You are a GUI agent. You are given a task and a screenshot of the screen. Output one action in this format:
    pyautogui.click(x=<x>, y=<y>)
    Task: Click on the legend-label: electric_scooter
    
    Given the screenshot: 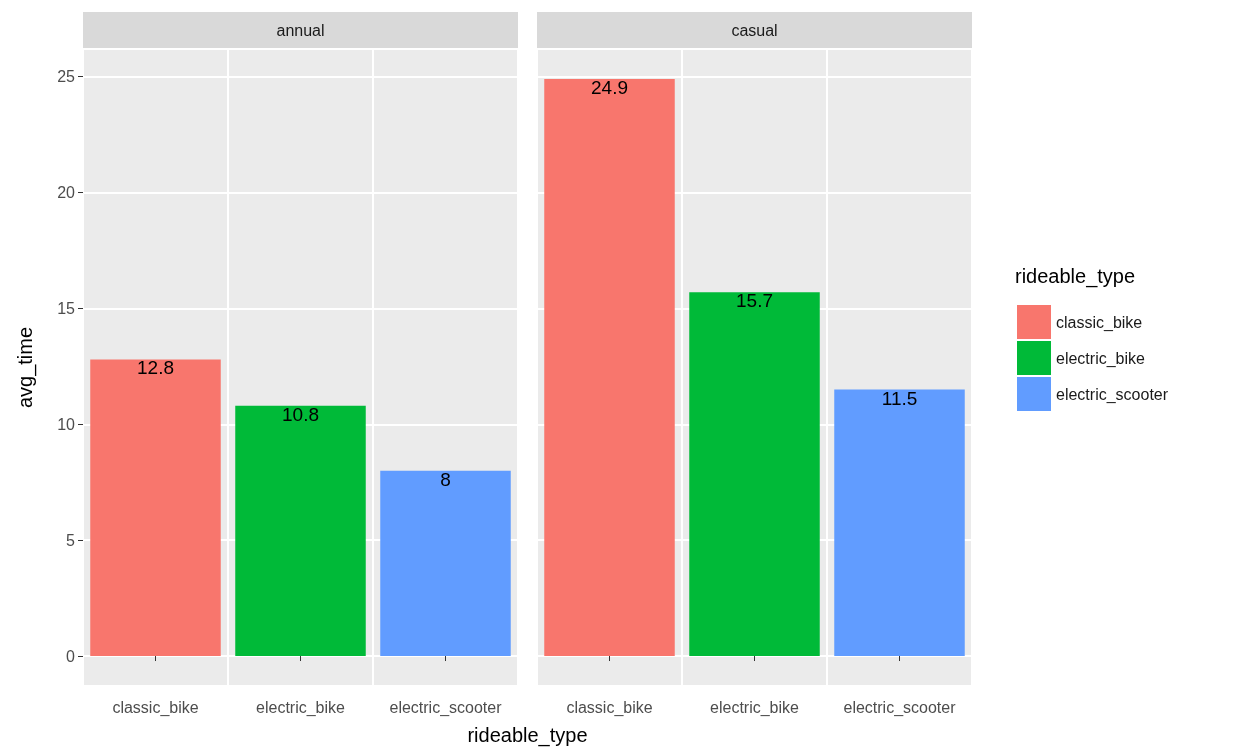 What is the action you would take?
    pyautogui.click(x=1112, y=394)
    